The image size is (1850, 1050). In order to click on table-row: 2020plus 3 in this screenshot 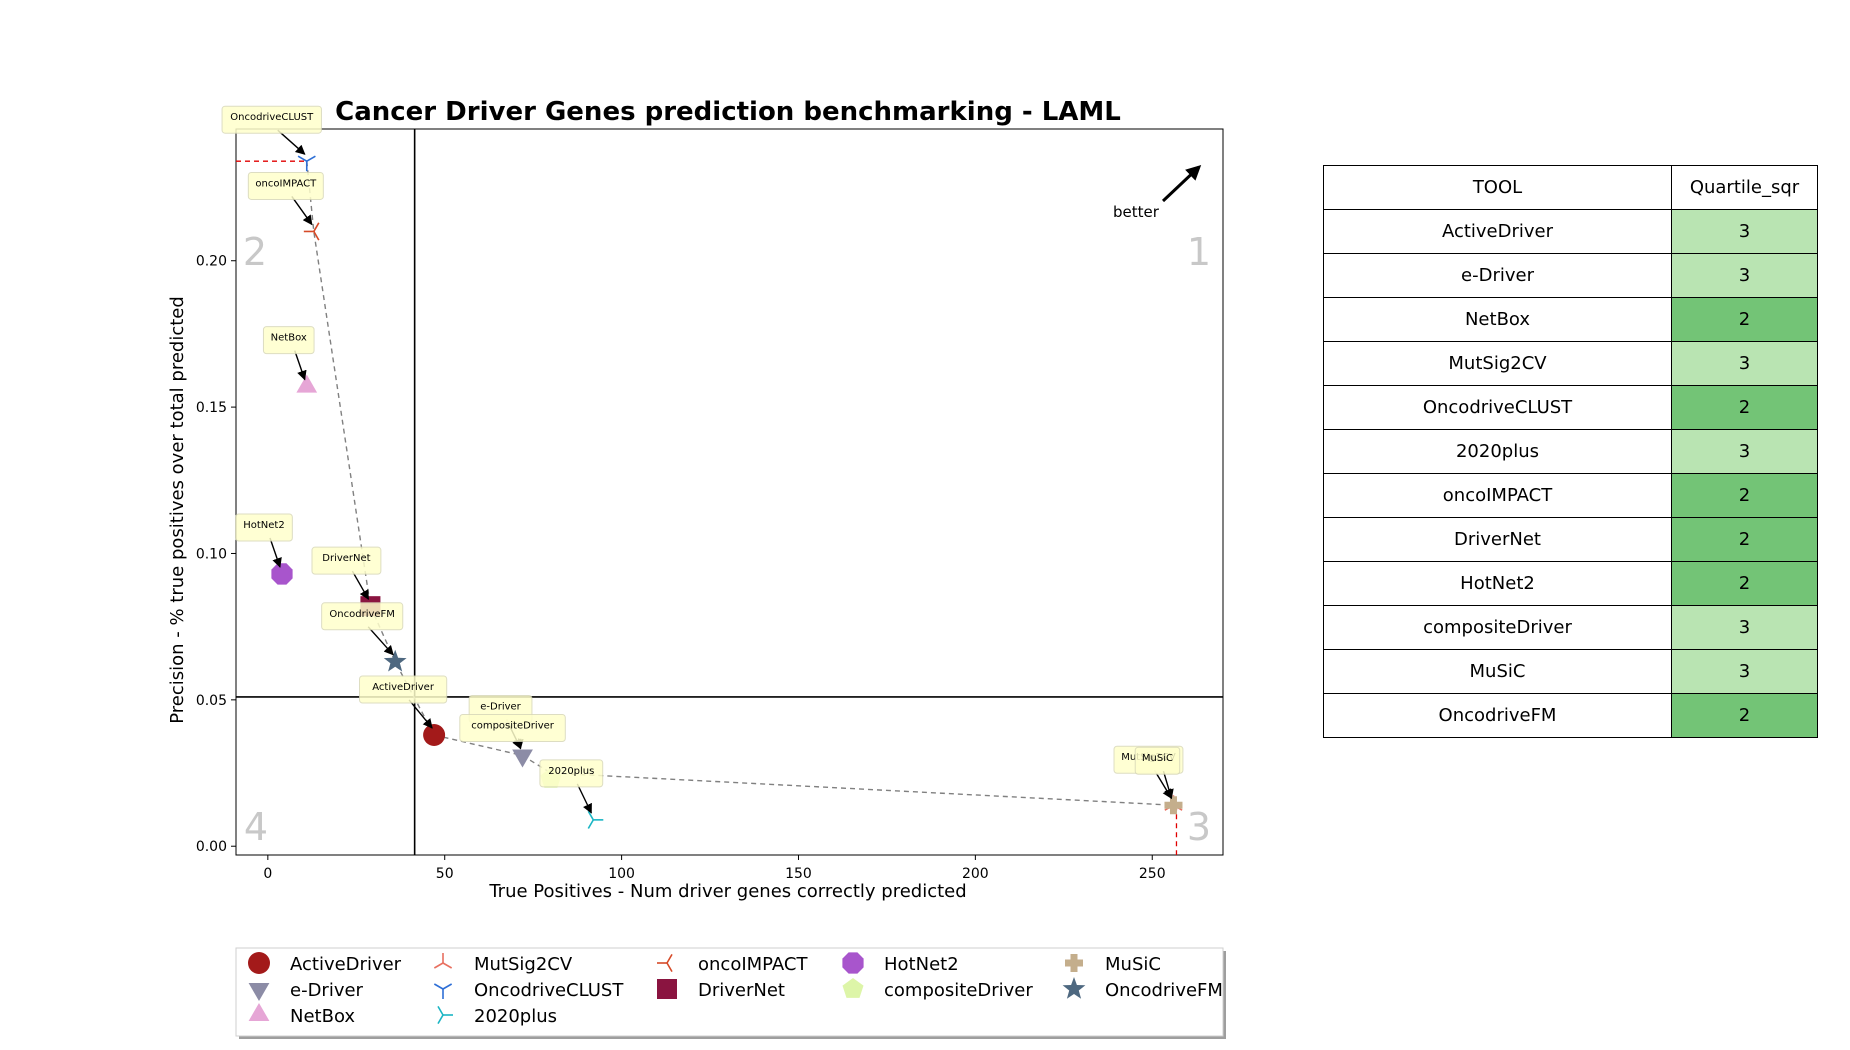, I will do `click(1570, 451)`.